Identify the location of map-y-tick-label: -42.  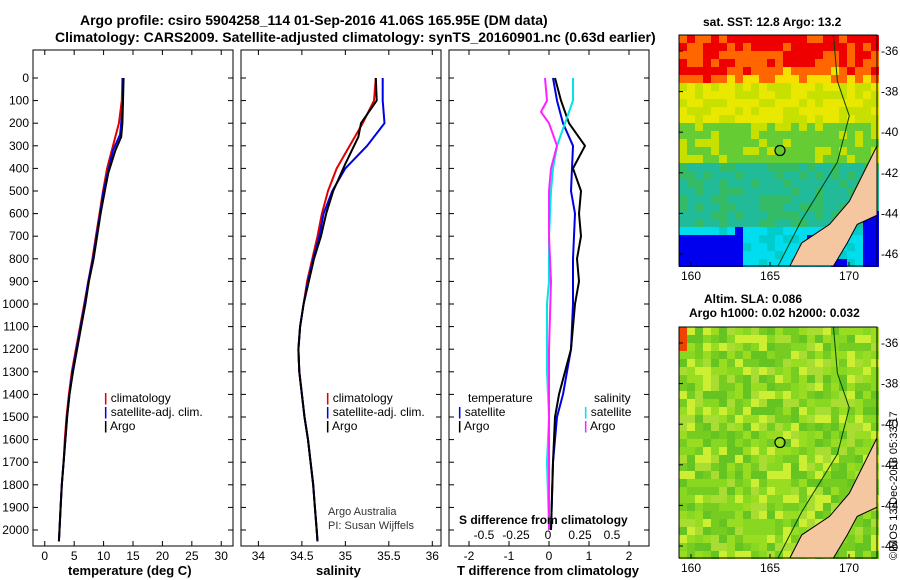
(890, 465).